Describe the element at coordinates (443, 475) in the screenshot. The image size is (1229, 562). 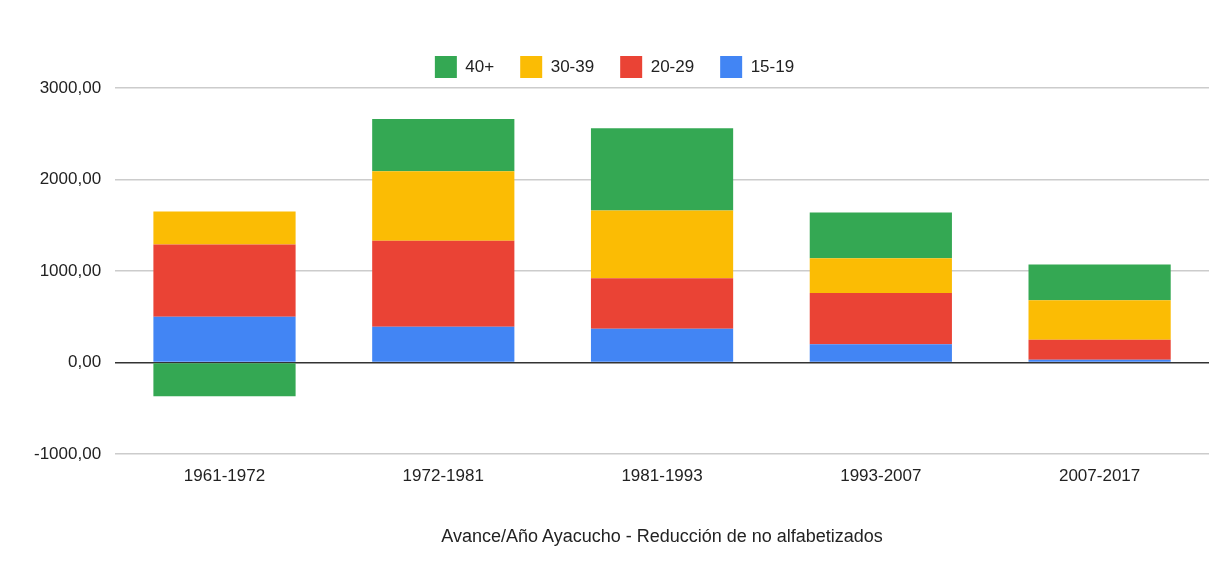
I see `x-tick-label: 1972-1981` at that location.